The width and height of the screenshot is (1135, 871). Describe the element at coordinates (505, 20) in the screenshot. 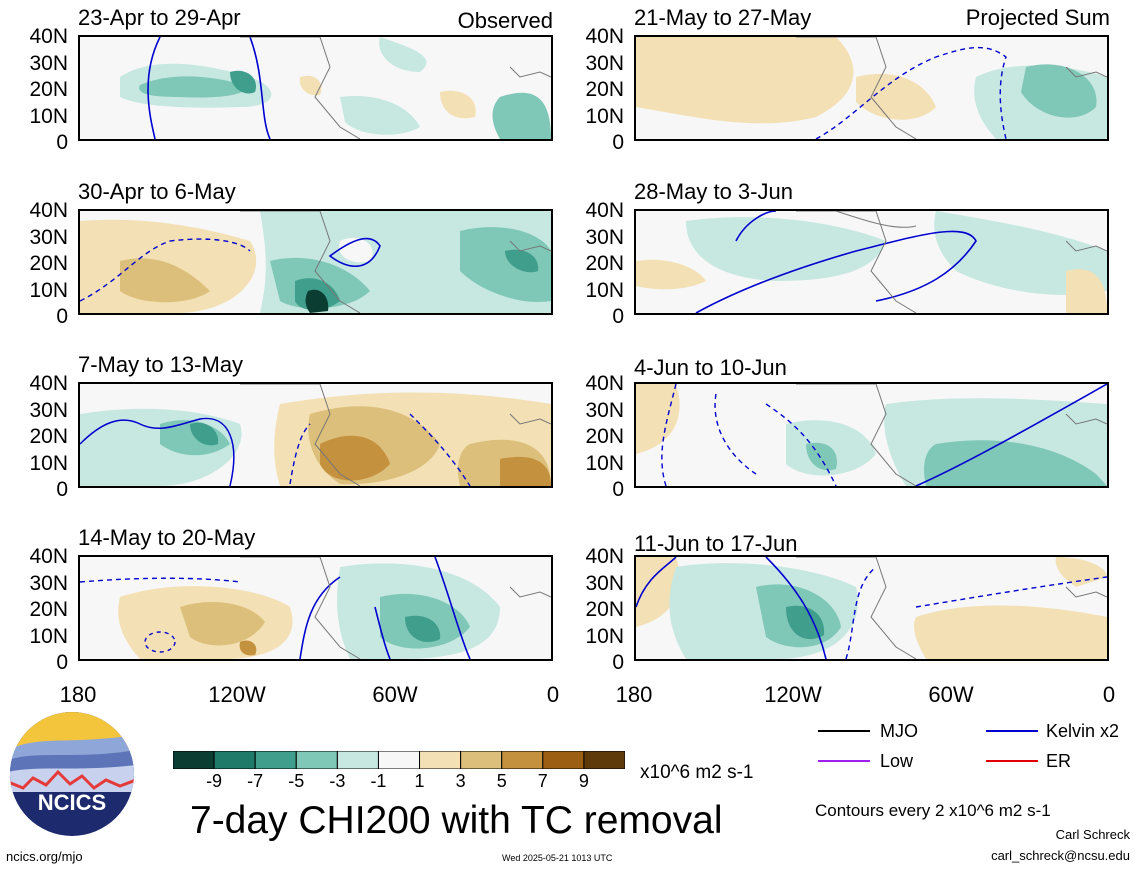

I see `panel-tag: Observed` at that location.